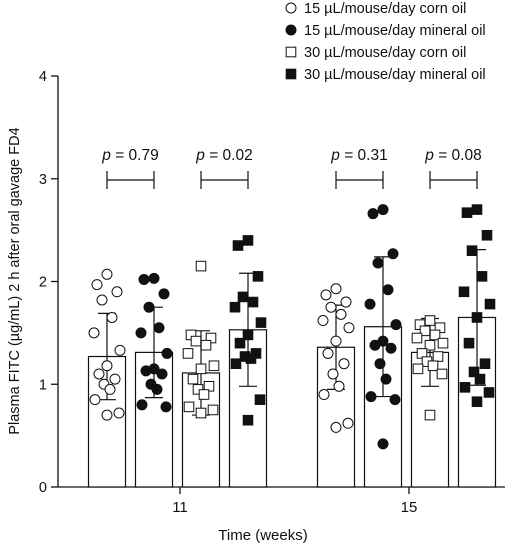  I want to click on y-tick-label: 0, so click(43, 488).